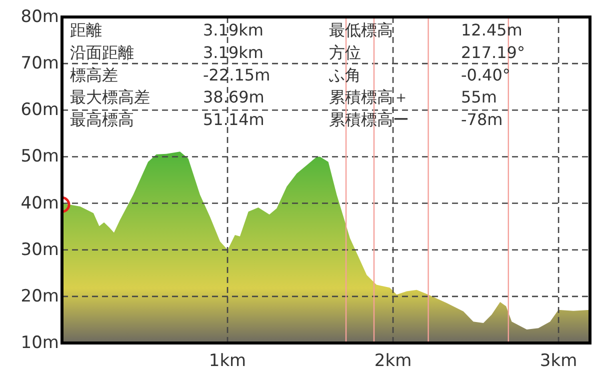 This screenshot has width=600, height=372. What do you see at coordinates (369, 120) in the screenshot?
I see `annotation: 累積標高ー` at bounding box center [369, 120].